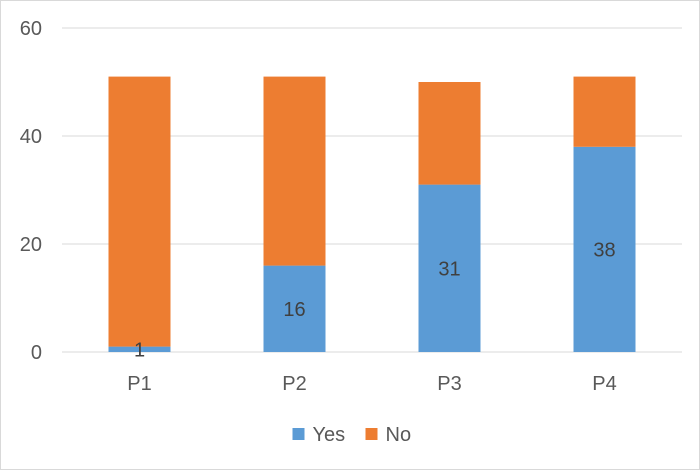  Describe the element at coordinates (399, 435) in the screenshot. I see `legend-label-no: No` at that location.